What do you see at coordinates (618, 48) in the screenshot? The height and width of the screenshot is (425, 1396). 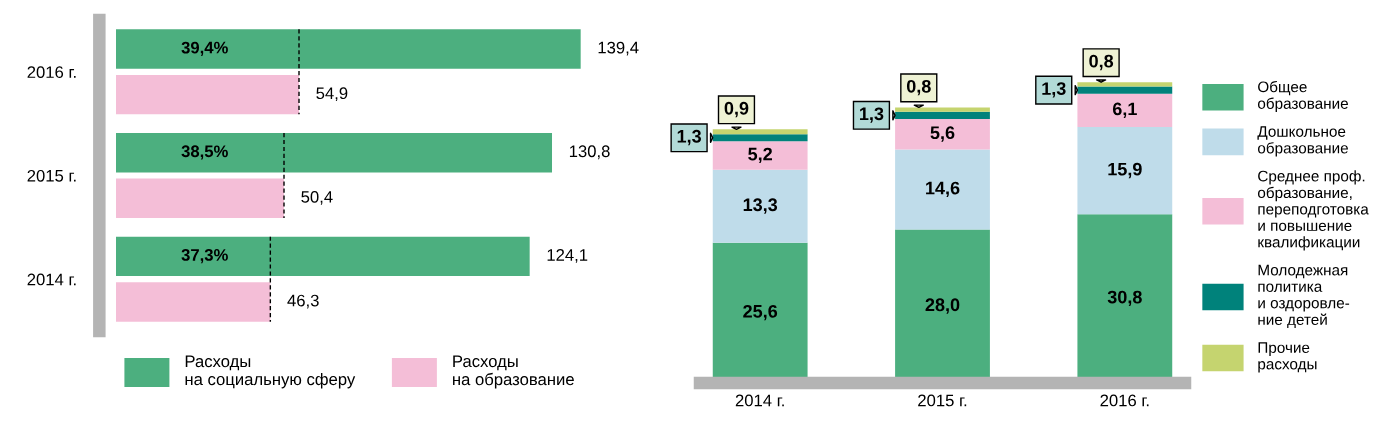 I see `data-label: 139,4` at bounding box center [618, 48].